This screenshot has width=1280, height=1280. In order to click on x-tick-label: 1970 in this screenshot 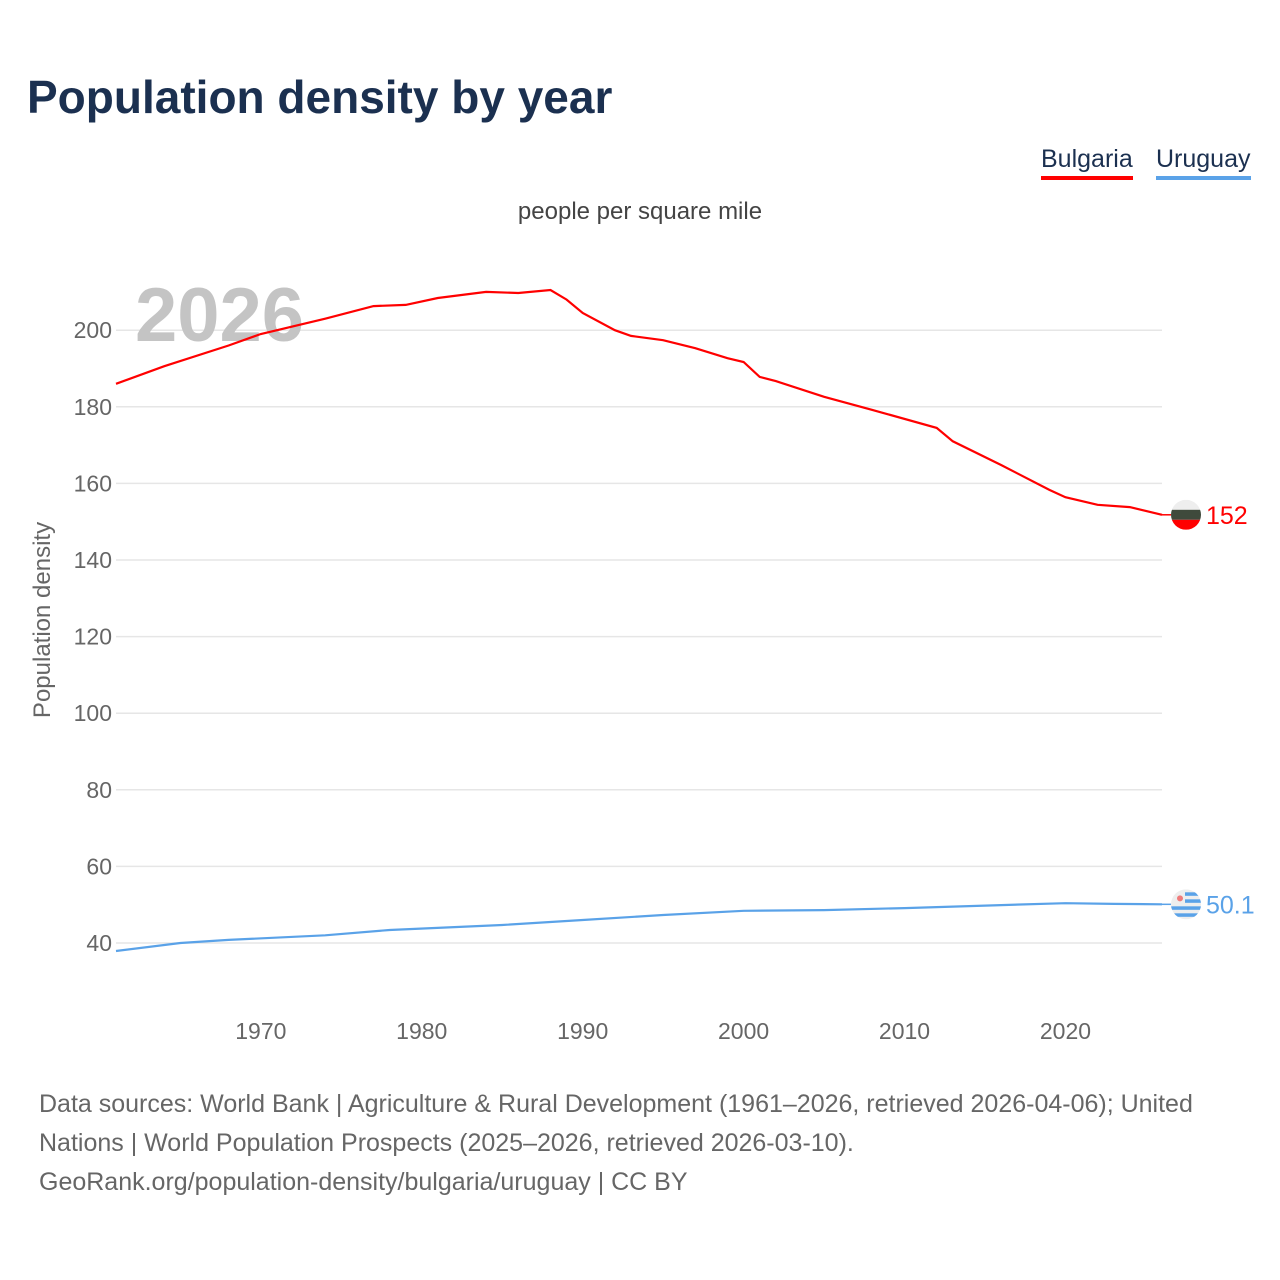, I will do `click(260, 1031)`.